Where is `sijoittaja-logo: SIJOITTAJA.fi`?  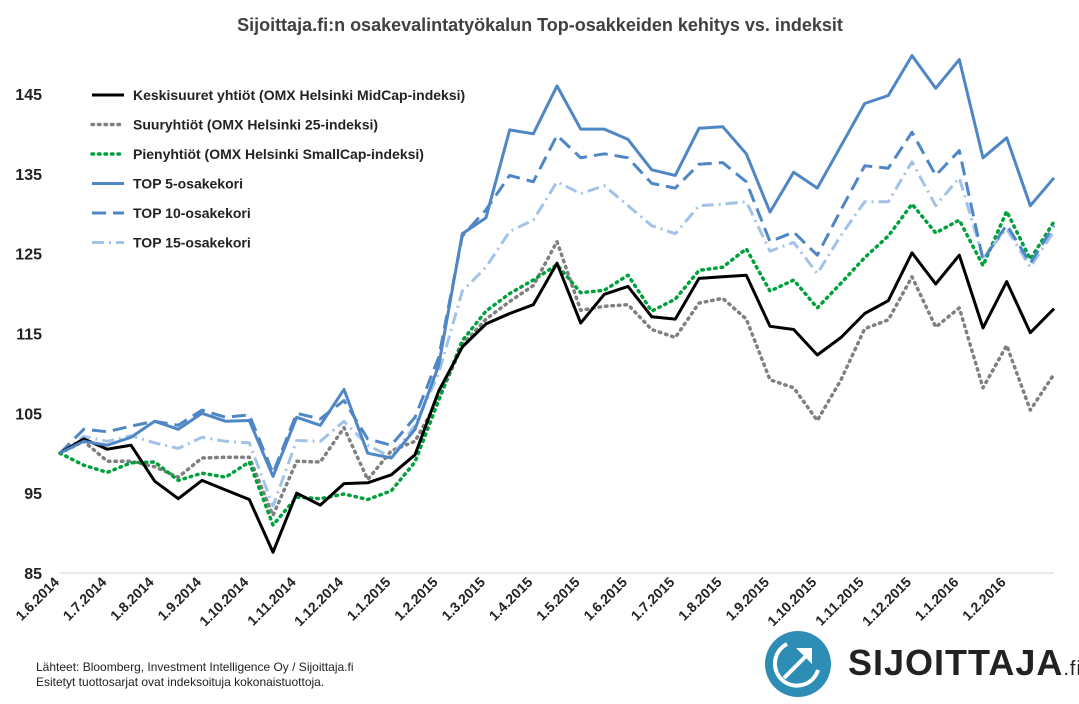
sijoittaja-logo: SIJOITTAJA.fi is located at coordinates (919, 663).